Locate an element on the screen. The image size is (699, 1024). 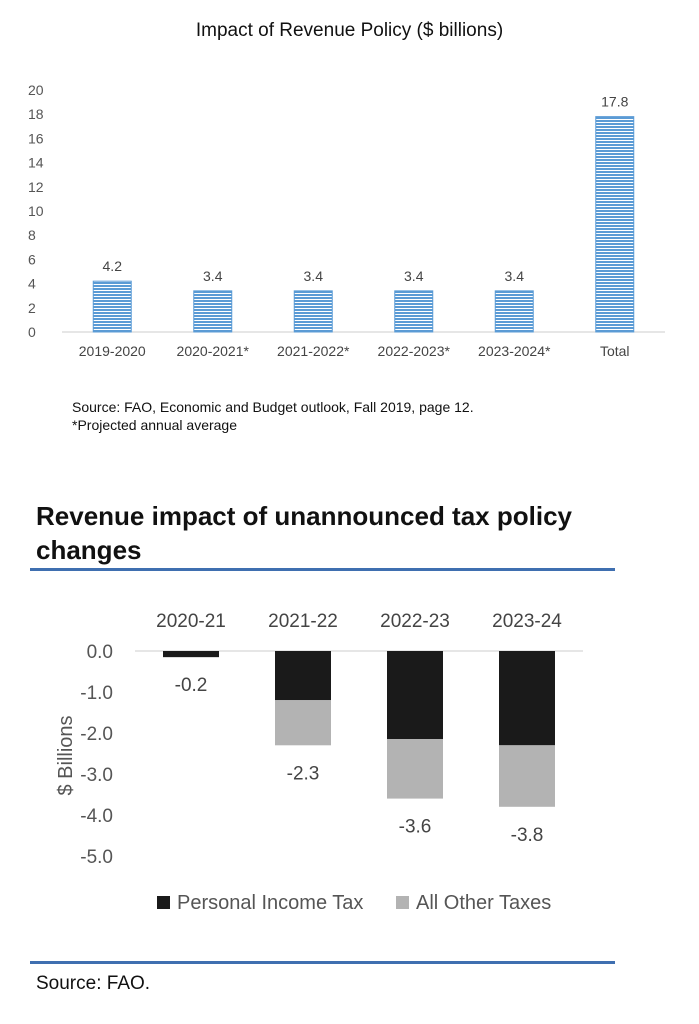
y-tick-label: -4.0 is located at coordinates (96, 816).